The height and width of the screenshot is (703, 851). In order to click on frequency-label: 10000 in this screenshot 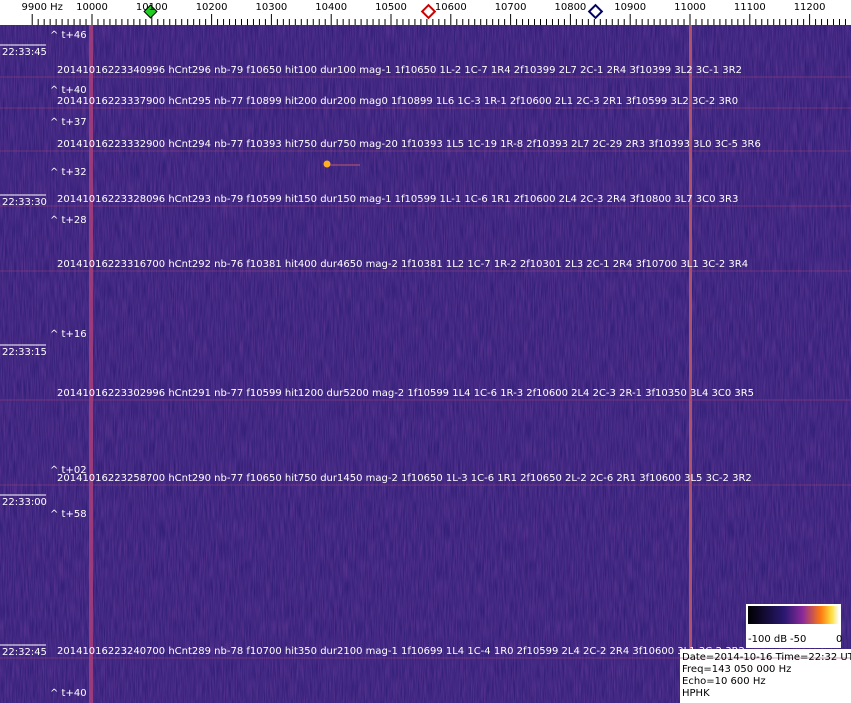, I will do `click(92, 7)`.